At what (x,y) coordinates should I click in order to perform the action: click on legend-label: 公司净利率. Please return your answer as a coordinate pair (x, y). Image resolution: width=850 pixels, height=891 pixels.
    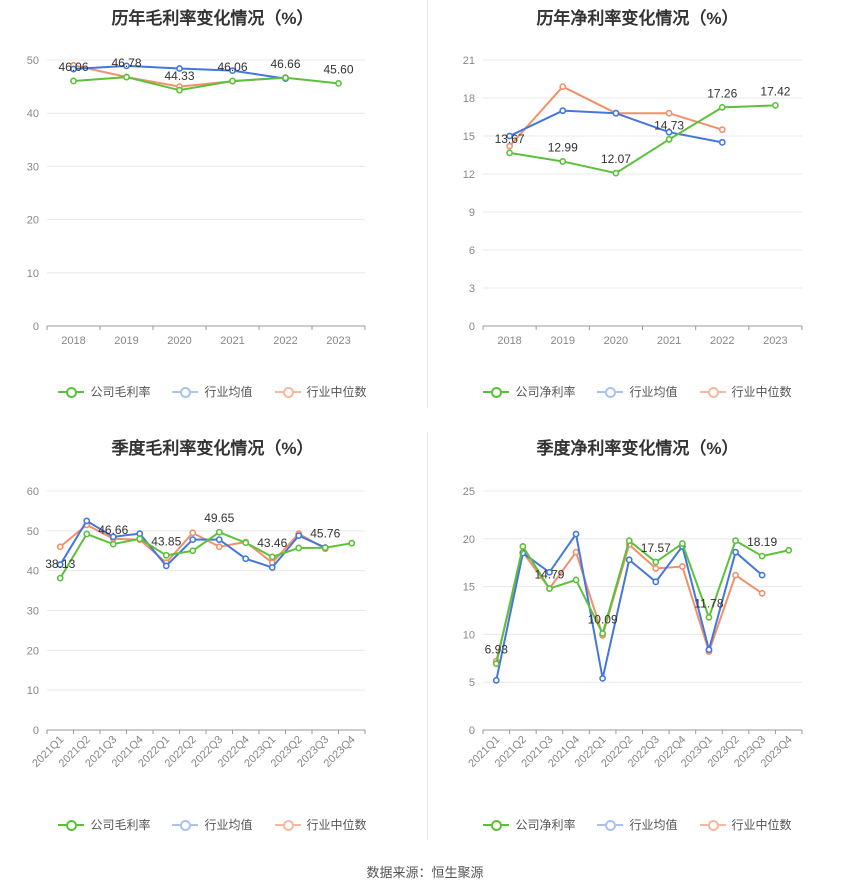
    Looking at the image, I should click on (545, 825).